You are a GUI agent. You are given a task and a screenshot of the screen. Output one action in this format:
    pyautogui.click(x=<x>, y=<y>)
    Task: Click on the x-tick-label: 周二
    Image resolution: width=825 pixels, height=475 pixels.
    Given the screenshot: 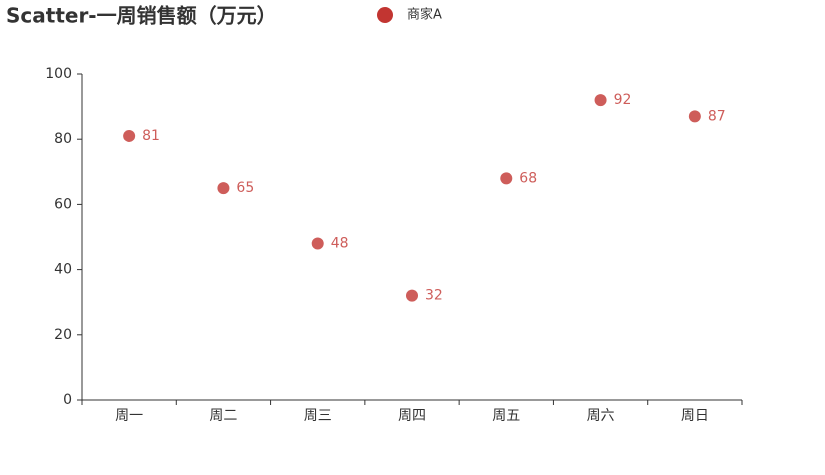 What is the action you would take?
    pyautogui.click(x=223, y=416)
    